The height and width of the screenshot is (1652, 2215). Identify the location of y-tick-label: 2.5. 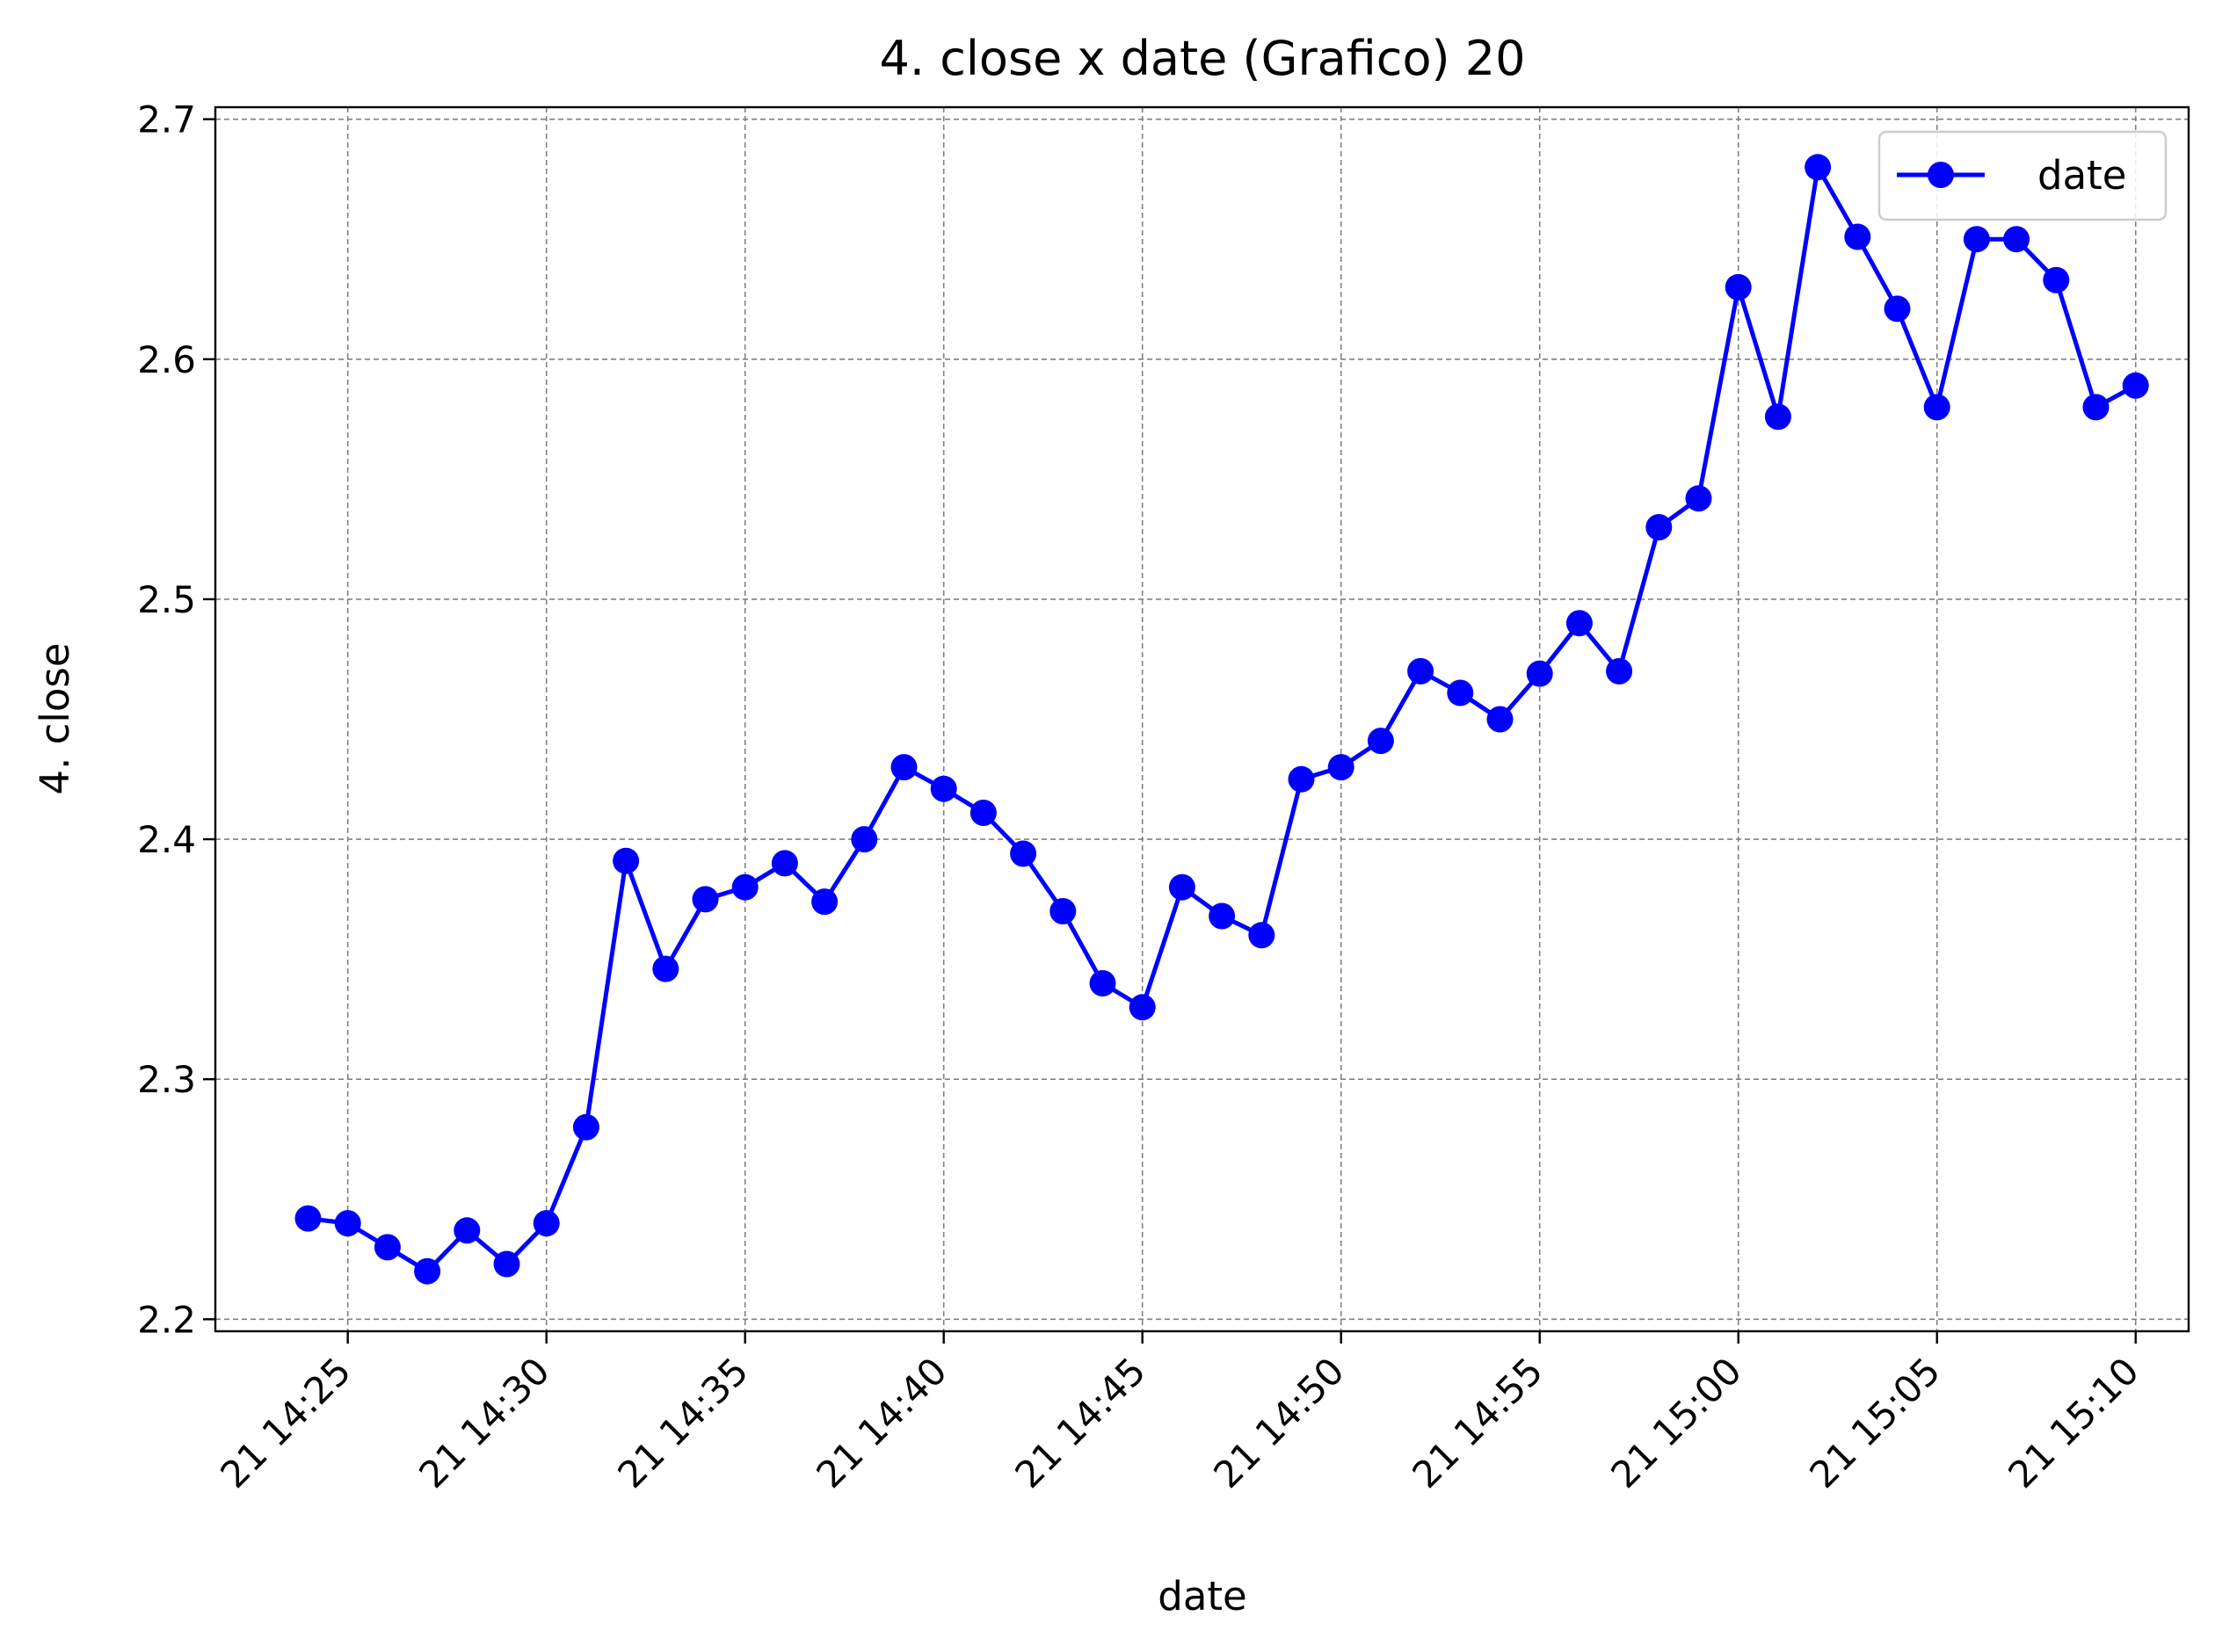
(166, 599).